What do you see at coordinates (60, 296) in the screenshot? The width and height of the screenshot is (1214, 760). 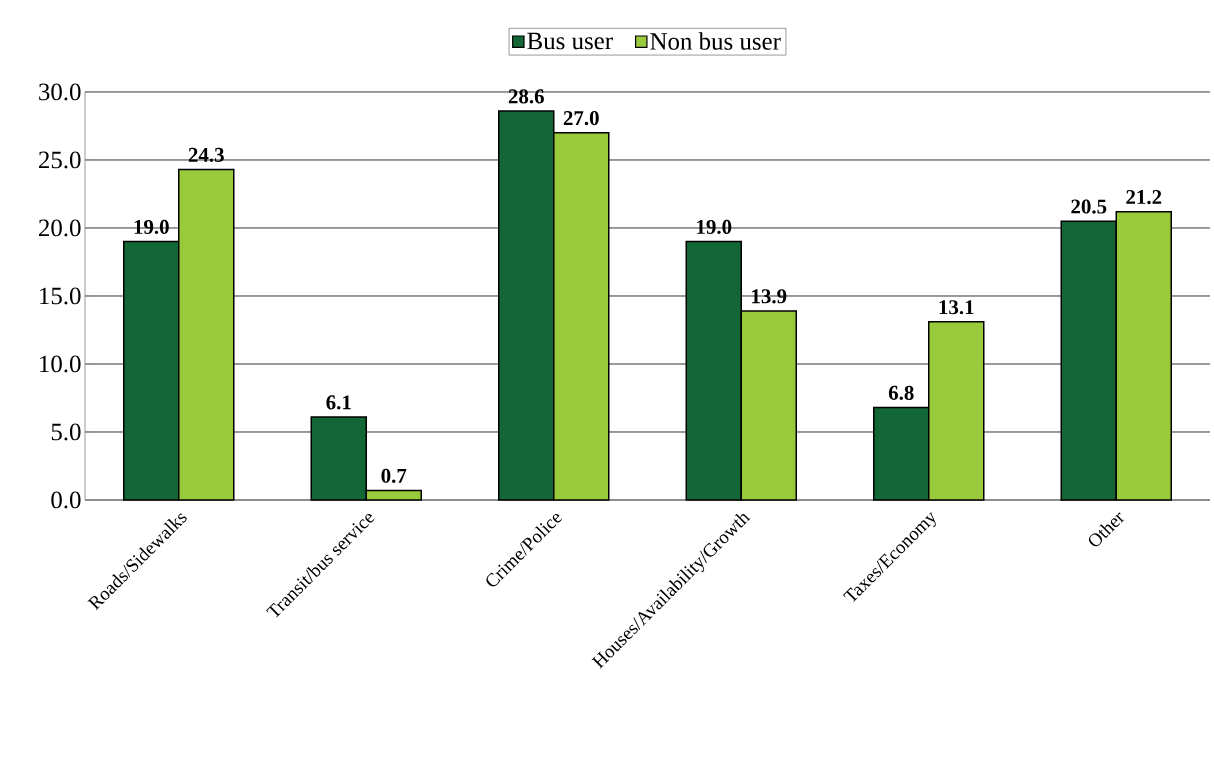 I see `y-tick-label: 15.0` at bounding box center [60, 296].